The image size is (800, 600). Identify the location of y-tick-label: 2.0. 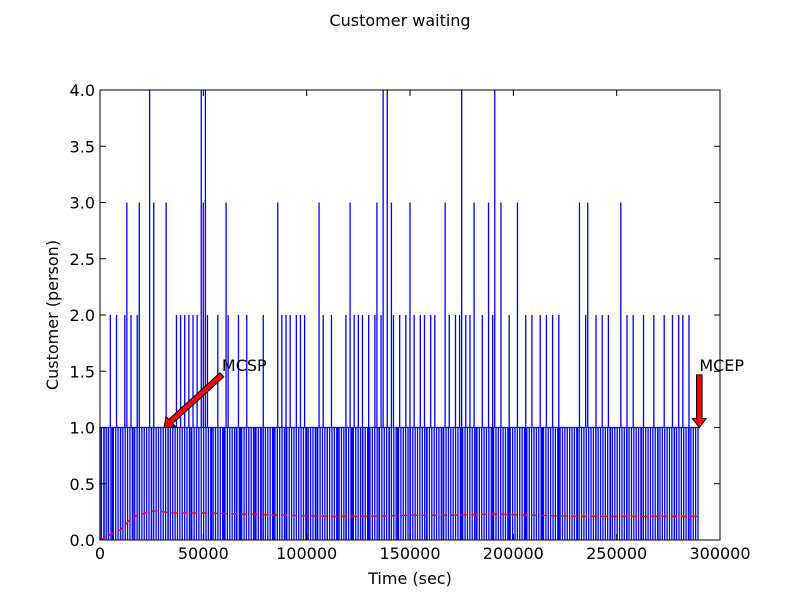
(82, 315).